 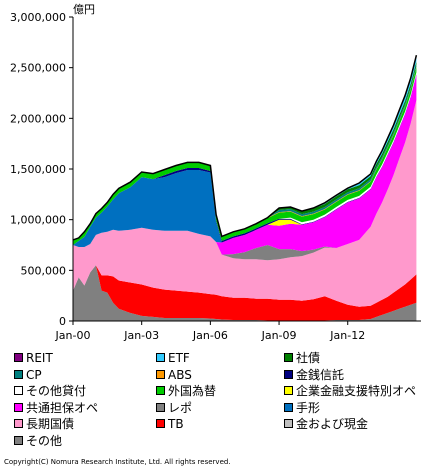 I want to click on x-tick-label-2: Jan-06, so click(x=210, y=335).